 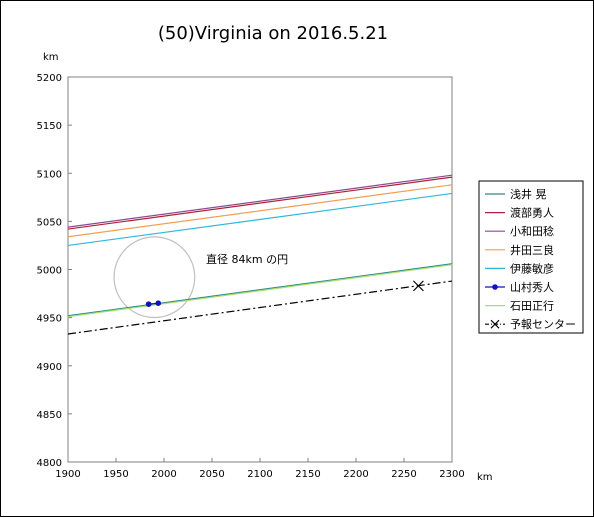 I want to click on x-tick-label: 2300, so click(x=451, y=474).